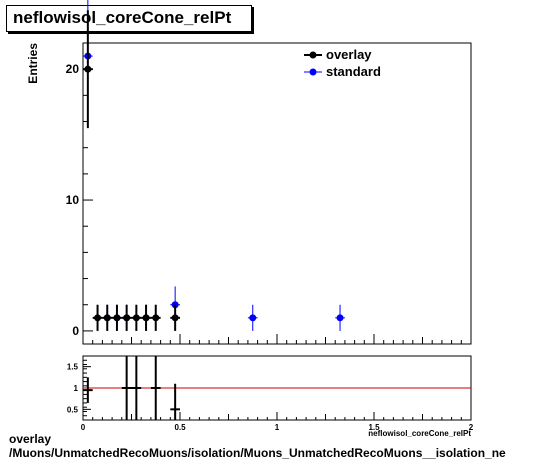 The image size is (546, 462). Describe the element at coordinates (419, 433) in the screenshot. I see `x-axis-label: neflowisol_coreCone_relPt` at that location.